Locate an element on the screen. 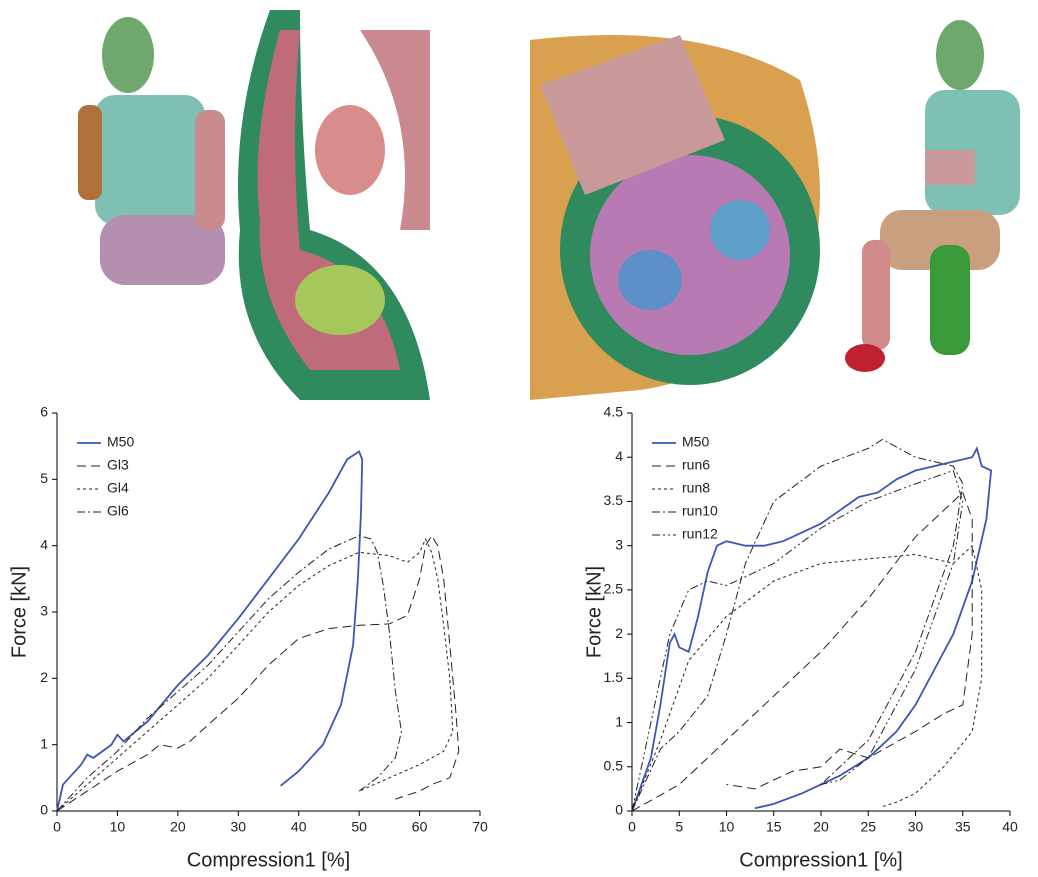  x-tick-label: 15 is located at coordinates (774, 827).